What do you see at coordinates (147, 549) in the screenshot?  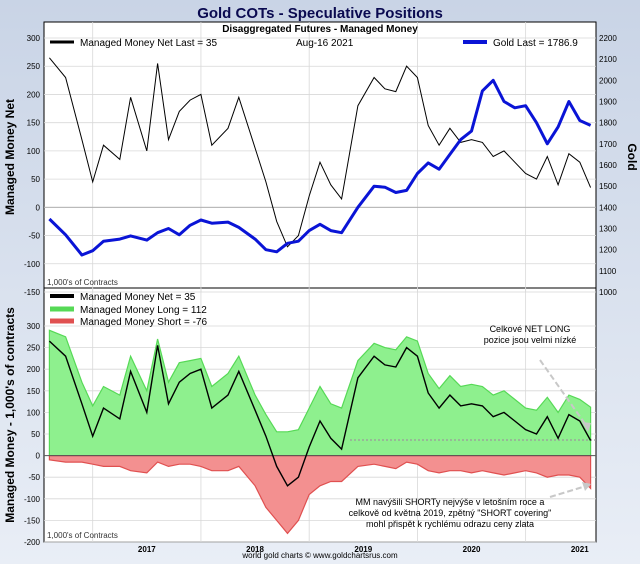 I see `x-tick-label: 2017` at bounding box center [147, 549].